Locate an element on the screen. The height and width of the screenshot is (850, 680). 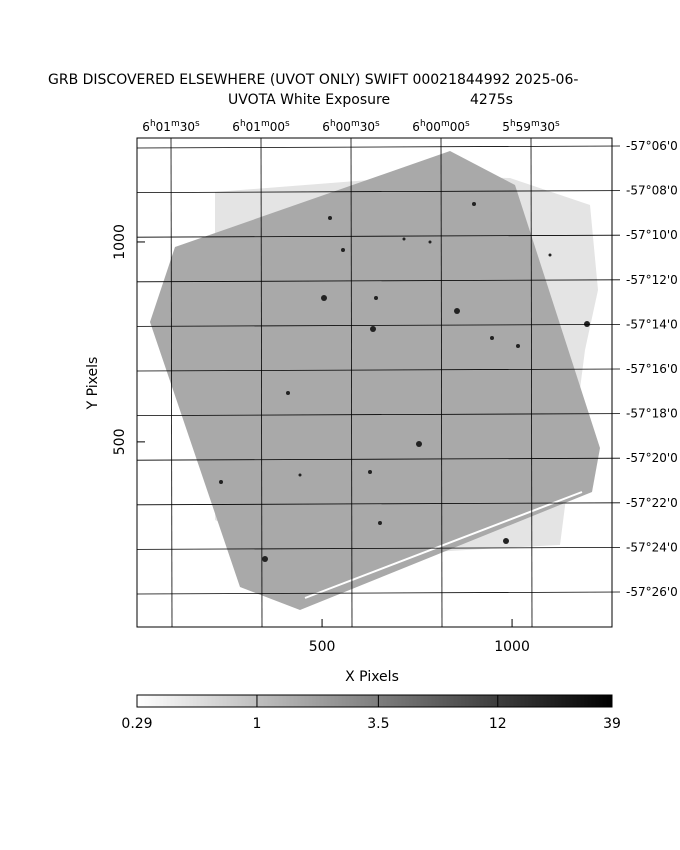
x-tick-label: 500 is located at coordinates (322, 647).